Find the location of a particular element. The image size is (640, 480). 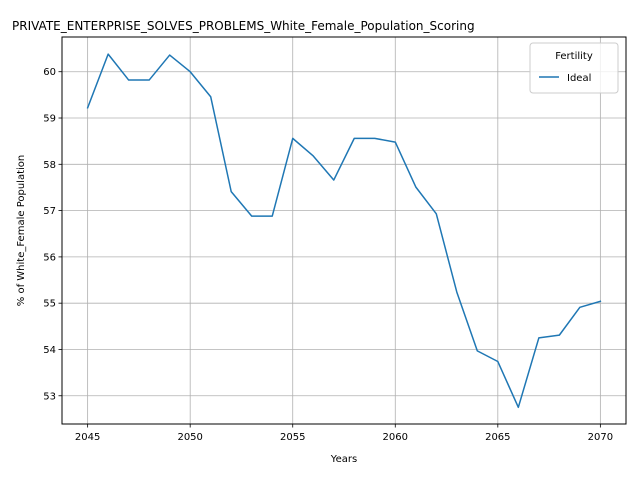

x-axis: 2045 2050 2055 2060 2065 2070 is located at coordinates (344, 433).